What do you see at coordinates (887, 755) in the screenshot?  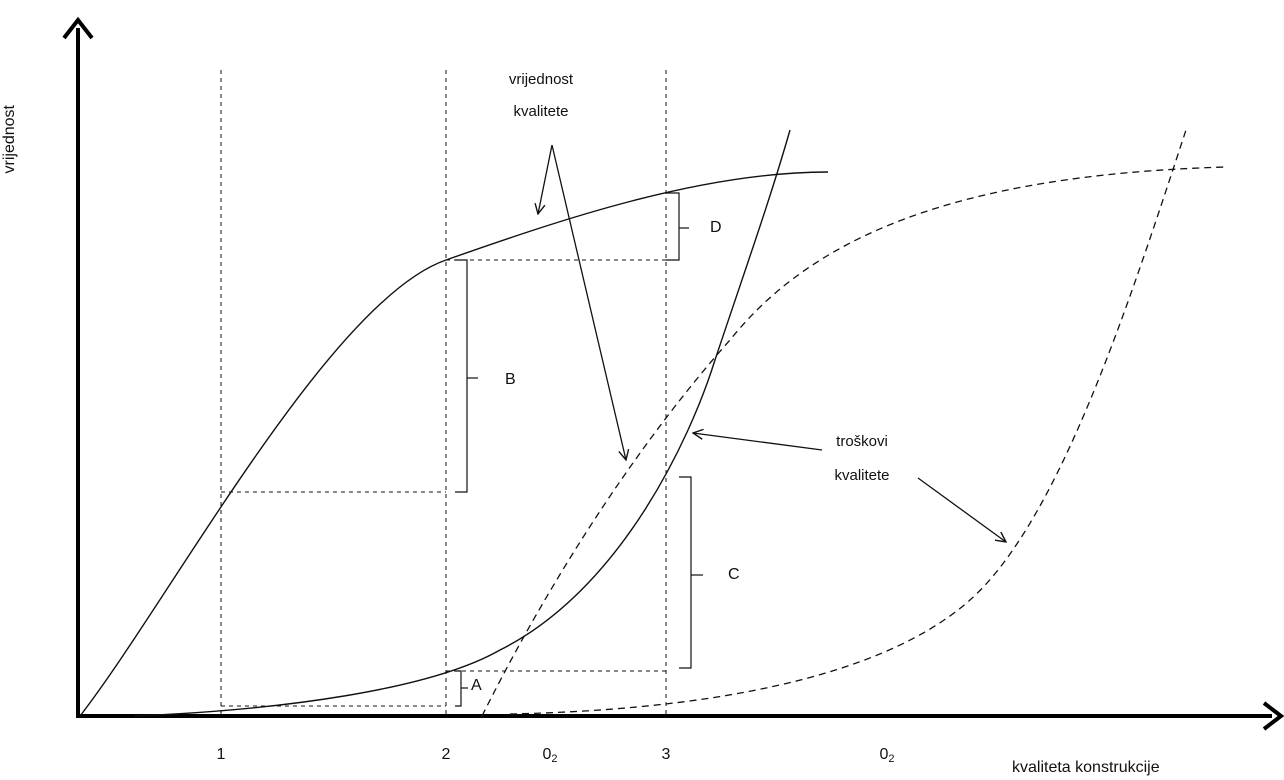 I see `x-tick-o2-second: 02` at bounding box center [887, 755].